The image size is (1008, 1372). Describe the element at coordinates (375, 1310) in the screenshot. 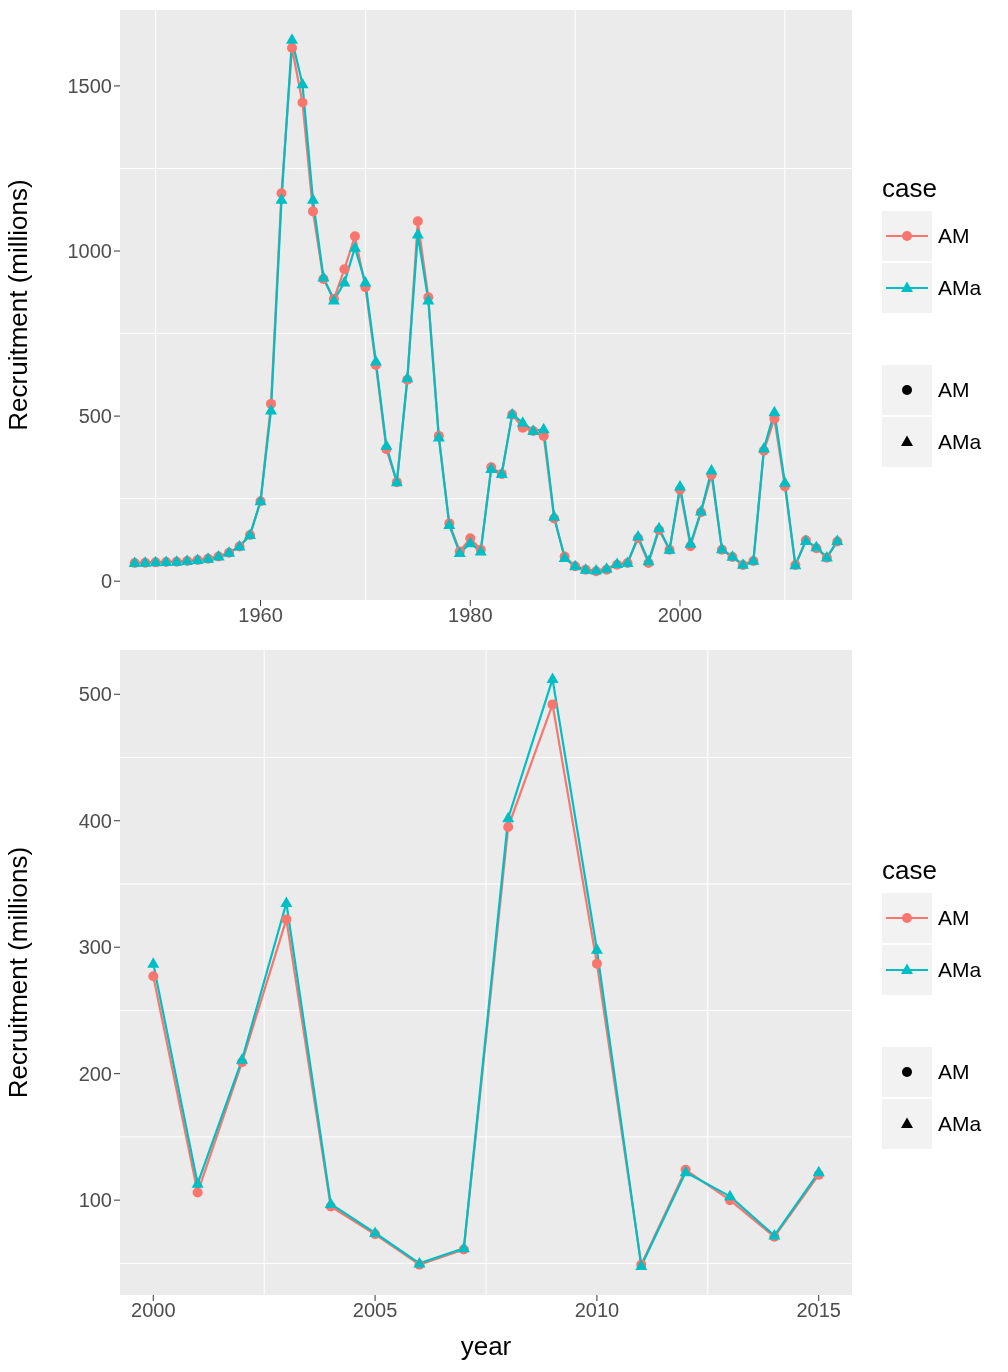

I see `x-tick-label: 2005` at that location.